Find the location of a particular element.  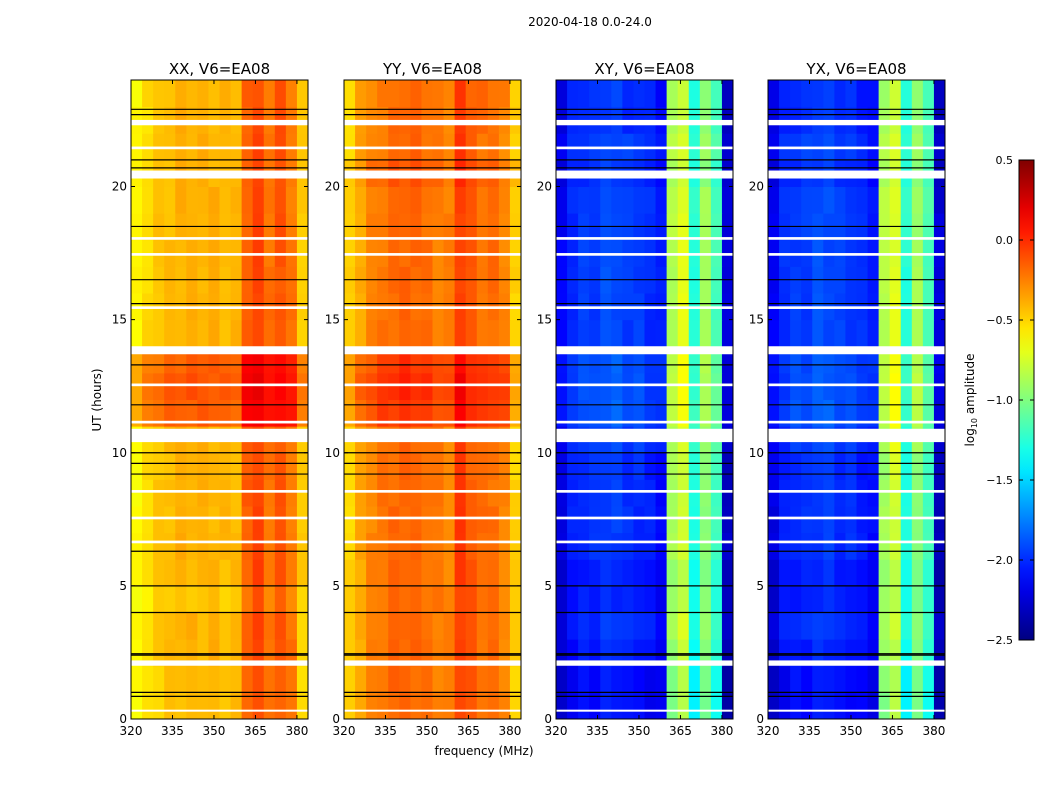

y-tick-label: 5 is located at coordinates (760, 586).